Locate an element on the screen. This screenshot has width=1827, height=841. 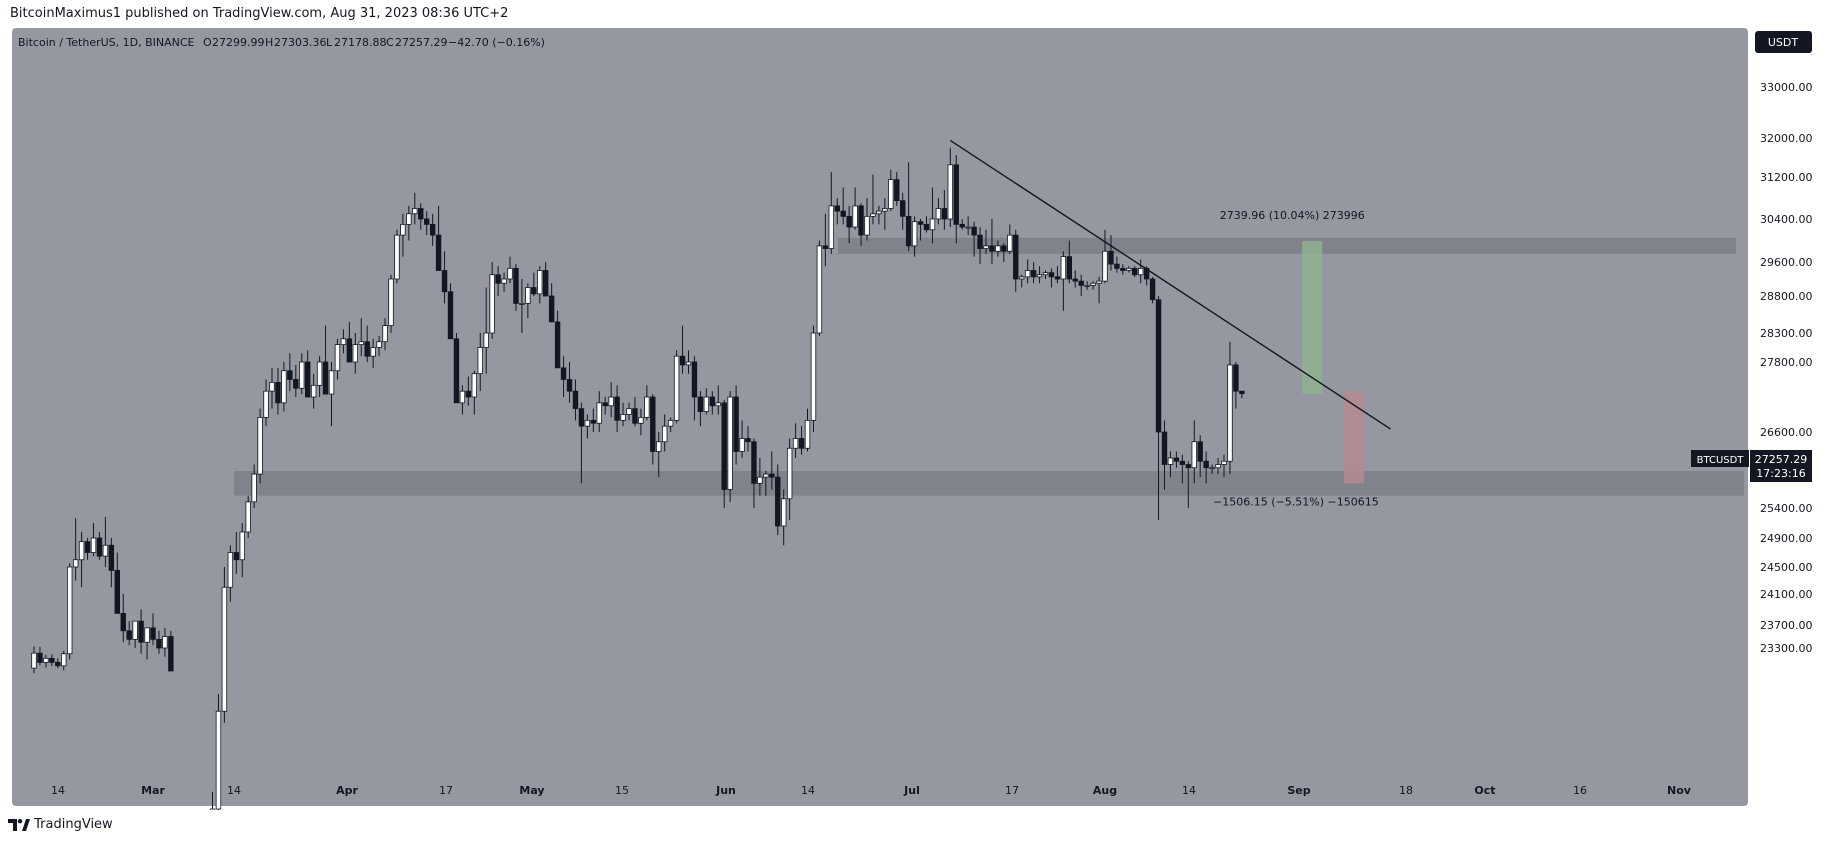
price-tick: 23700.00 is located at coordinates (1786, 625).